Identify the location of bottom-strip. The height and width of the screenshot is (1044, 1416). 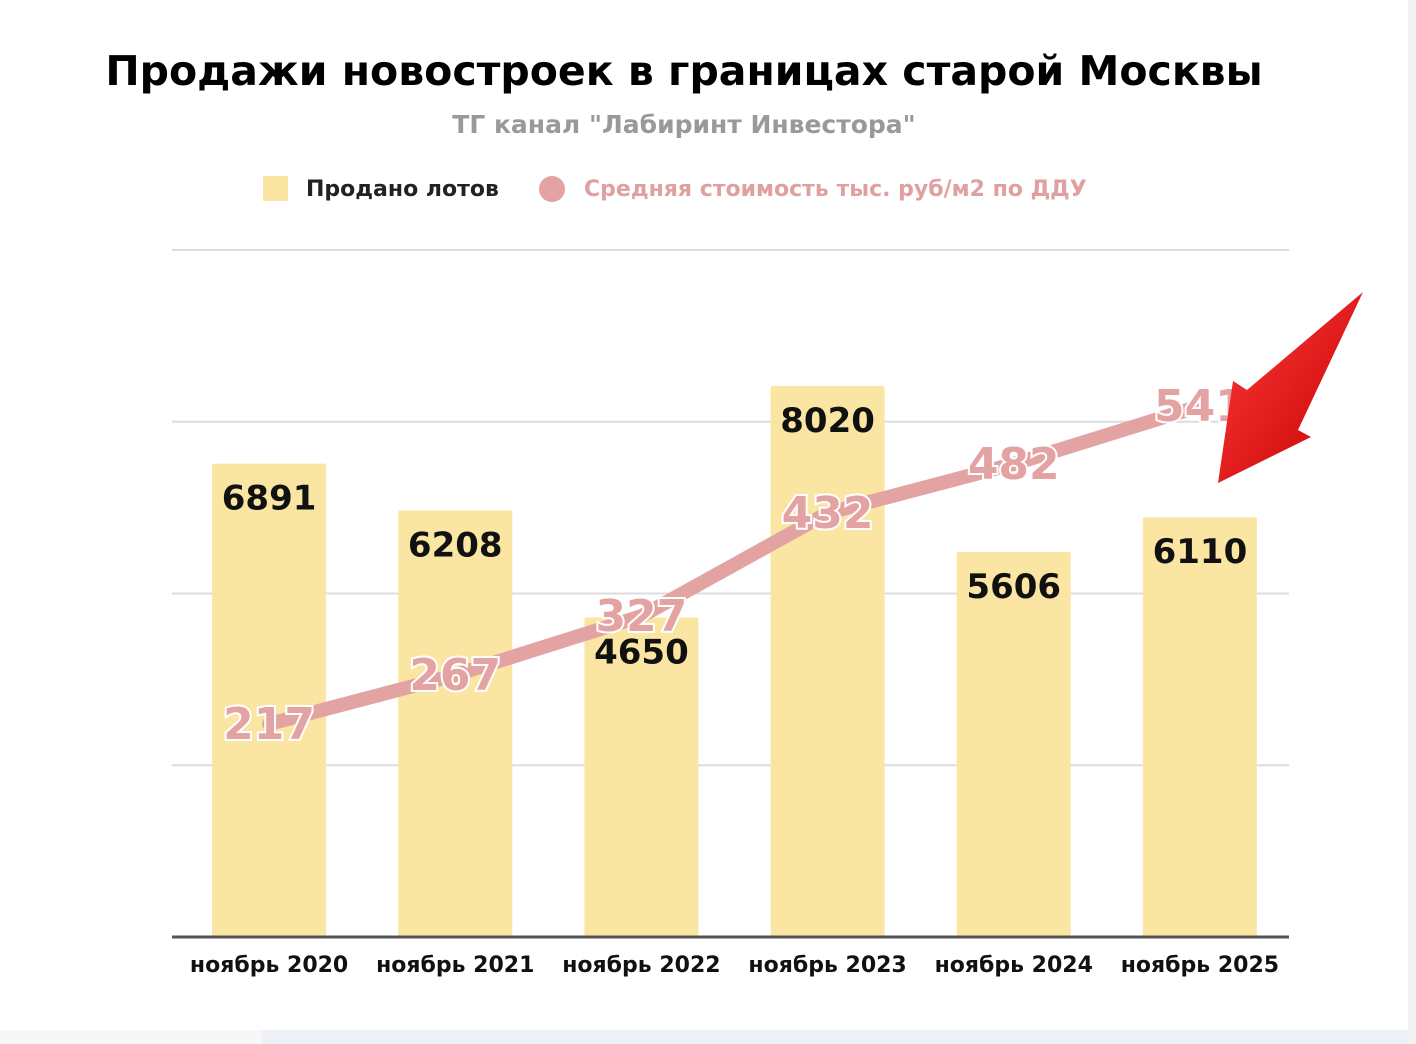
(839, 1037).